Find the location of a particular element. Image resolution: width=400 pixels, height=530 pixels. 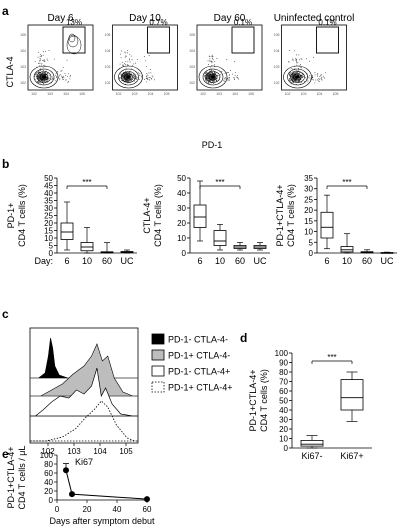

y-tick-label: 10 is located at coordinates (181, 238).